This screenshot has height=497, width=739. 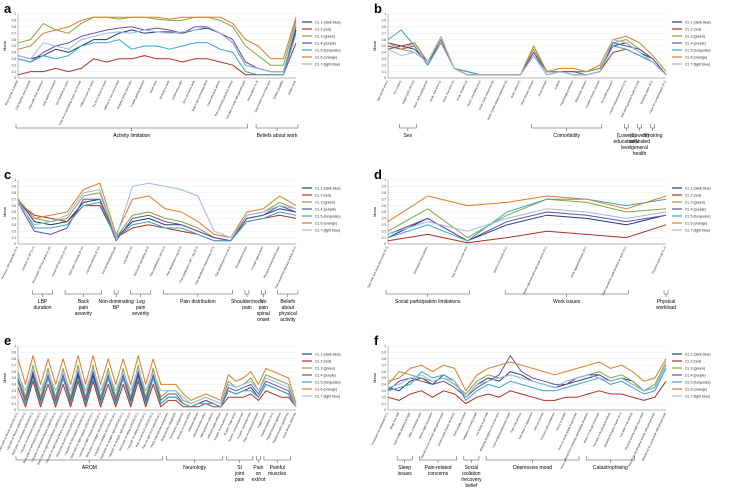 What do you see at coordinates (435, 91) in the screenshot?
I see `x-tick-label: Work: Full-time (1)` at bounding box center [435, 91].